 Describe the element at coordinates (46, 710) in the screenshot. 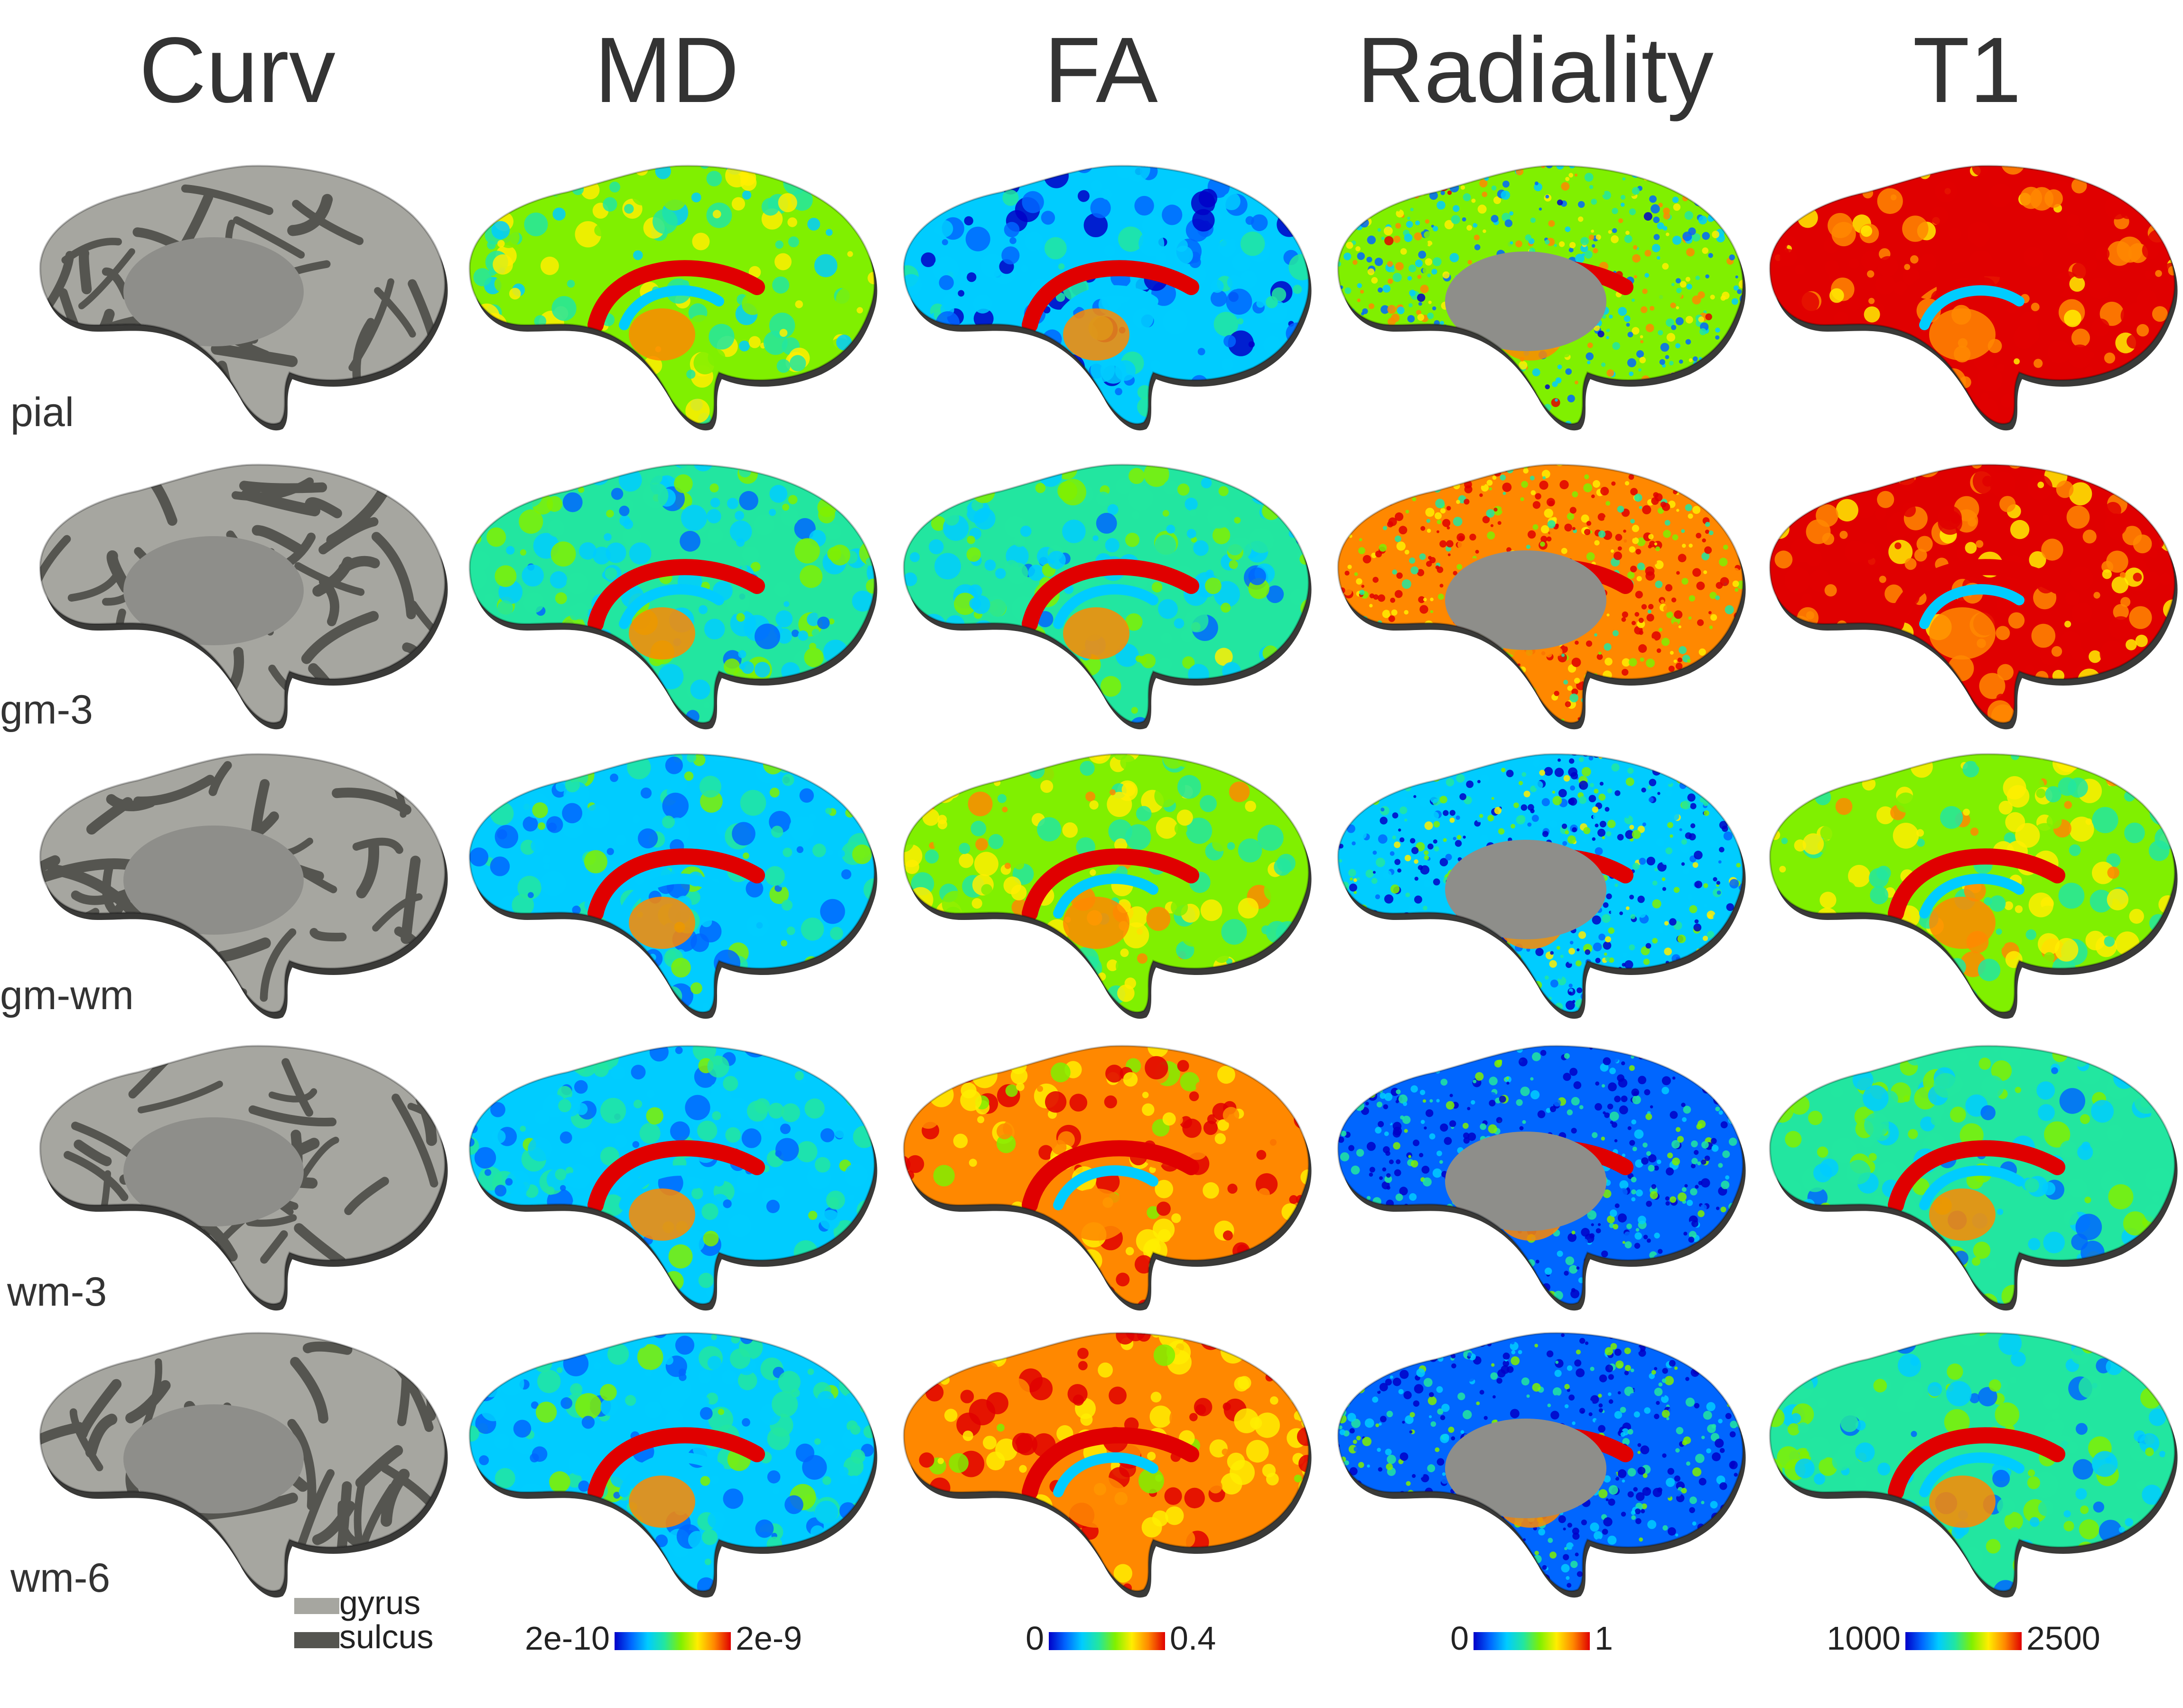

I see `row-label-gm-3: gm-3` at that location.